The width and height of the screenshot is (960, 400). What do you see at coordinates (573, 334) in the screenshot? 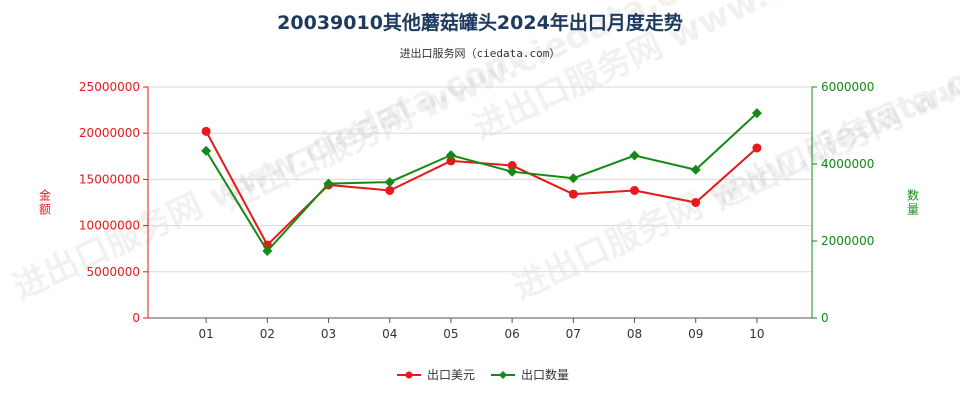
I see `x-tick-label: 07` at bounding box center [573, 334].